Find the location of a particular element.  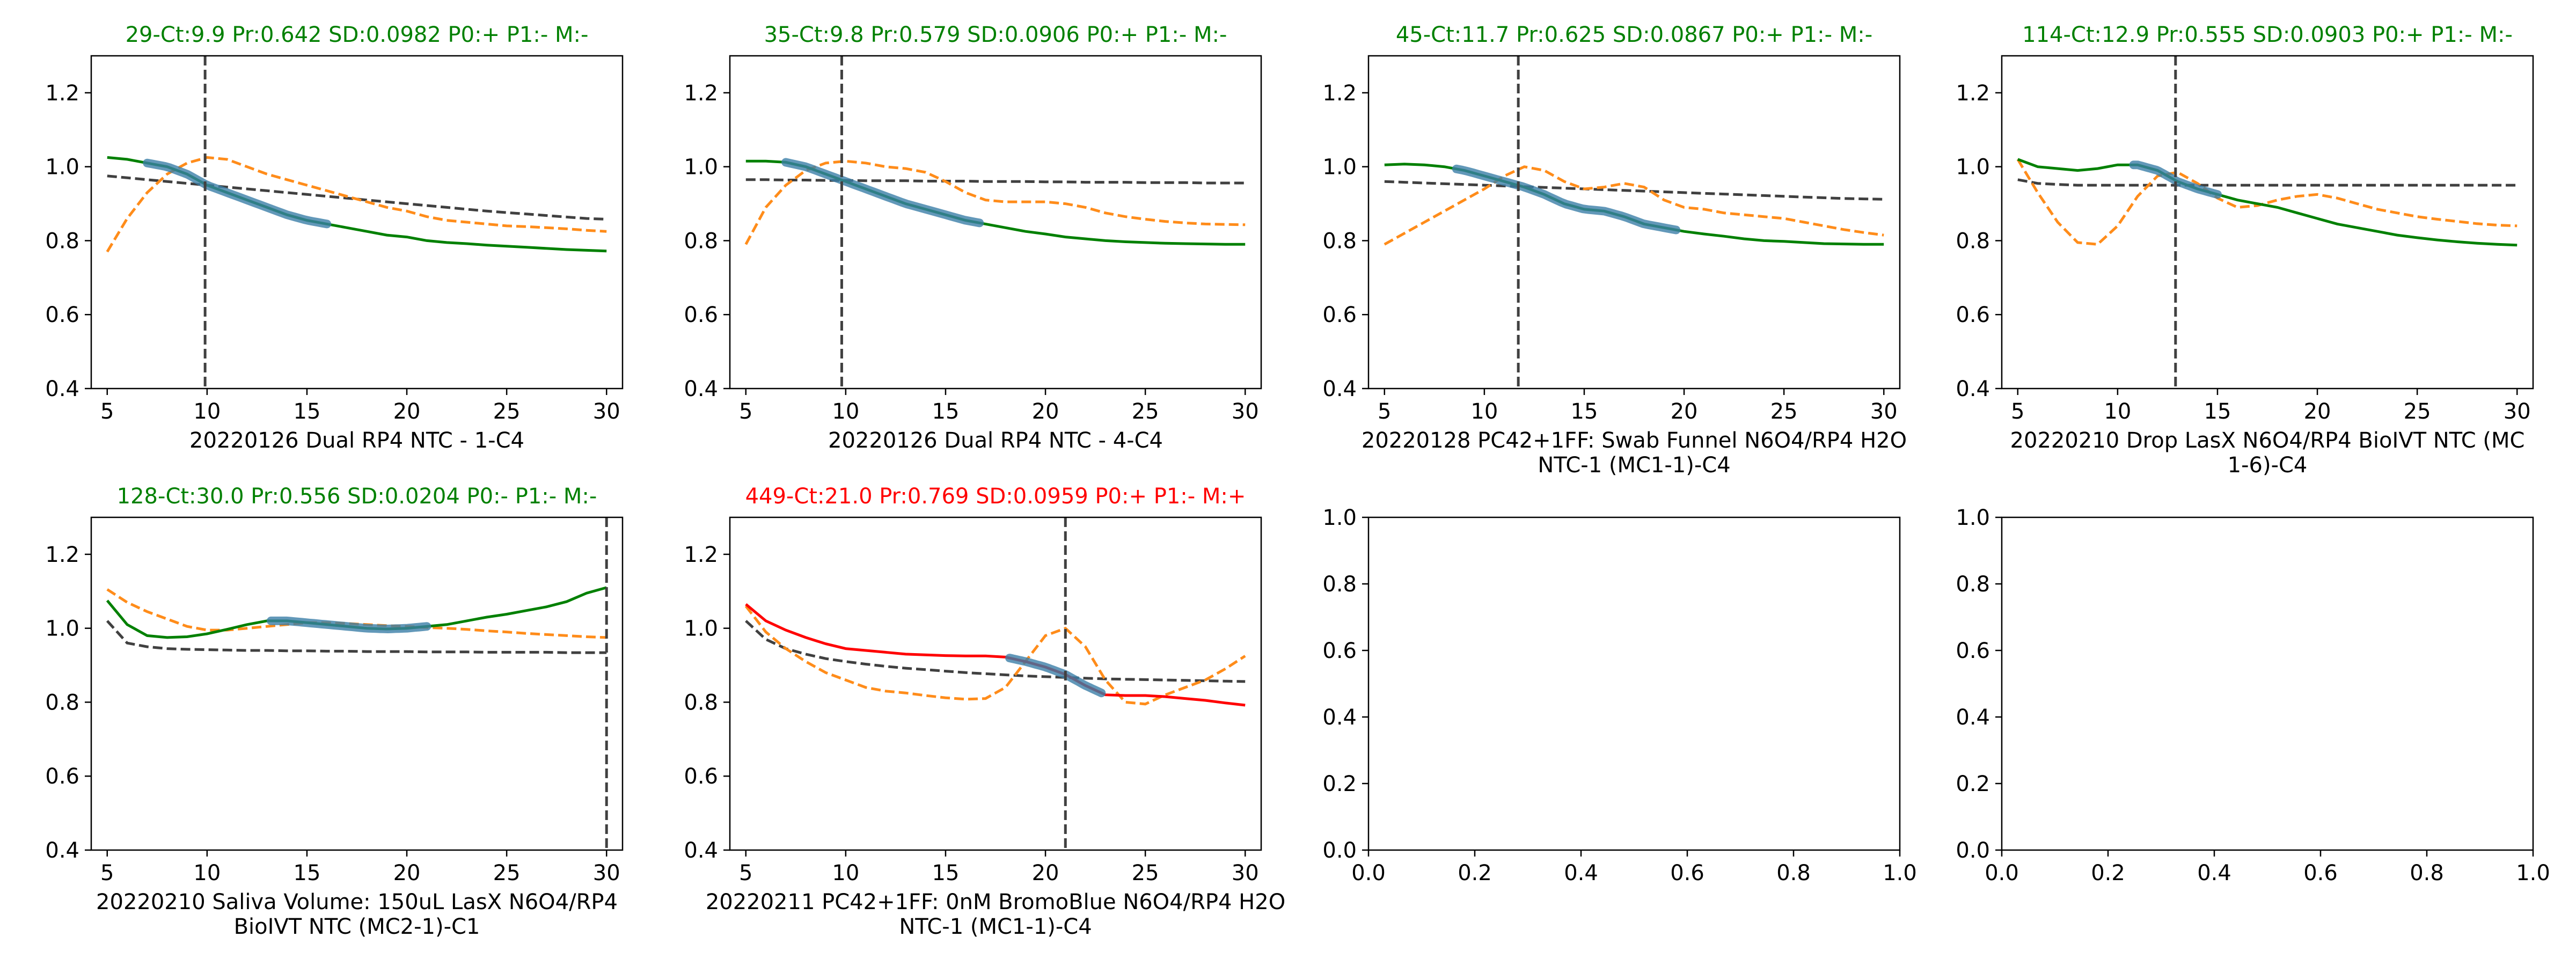

subplot-8: 0.0 0.2 0.4 0.6 0.8 1.0 0.0 0.2 0.4 0.6 0.8 1.0 is located at coordinates (2253, 695).